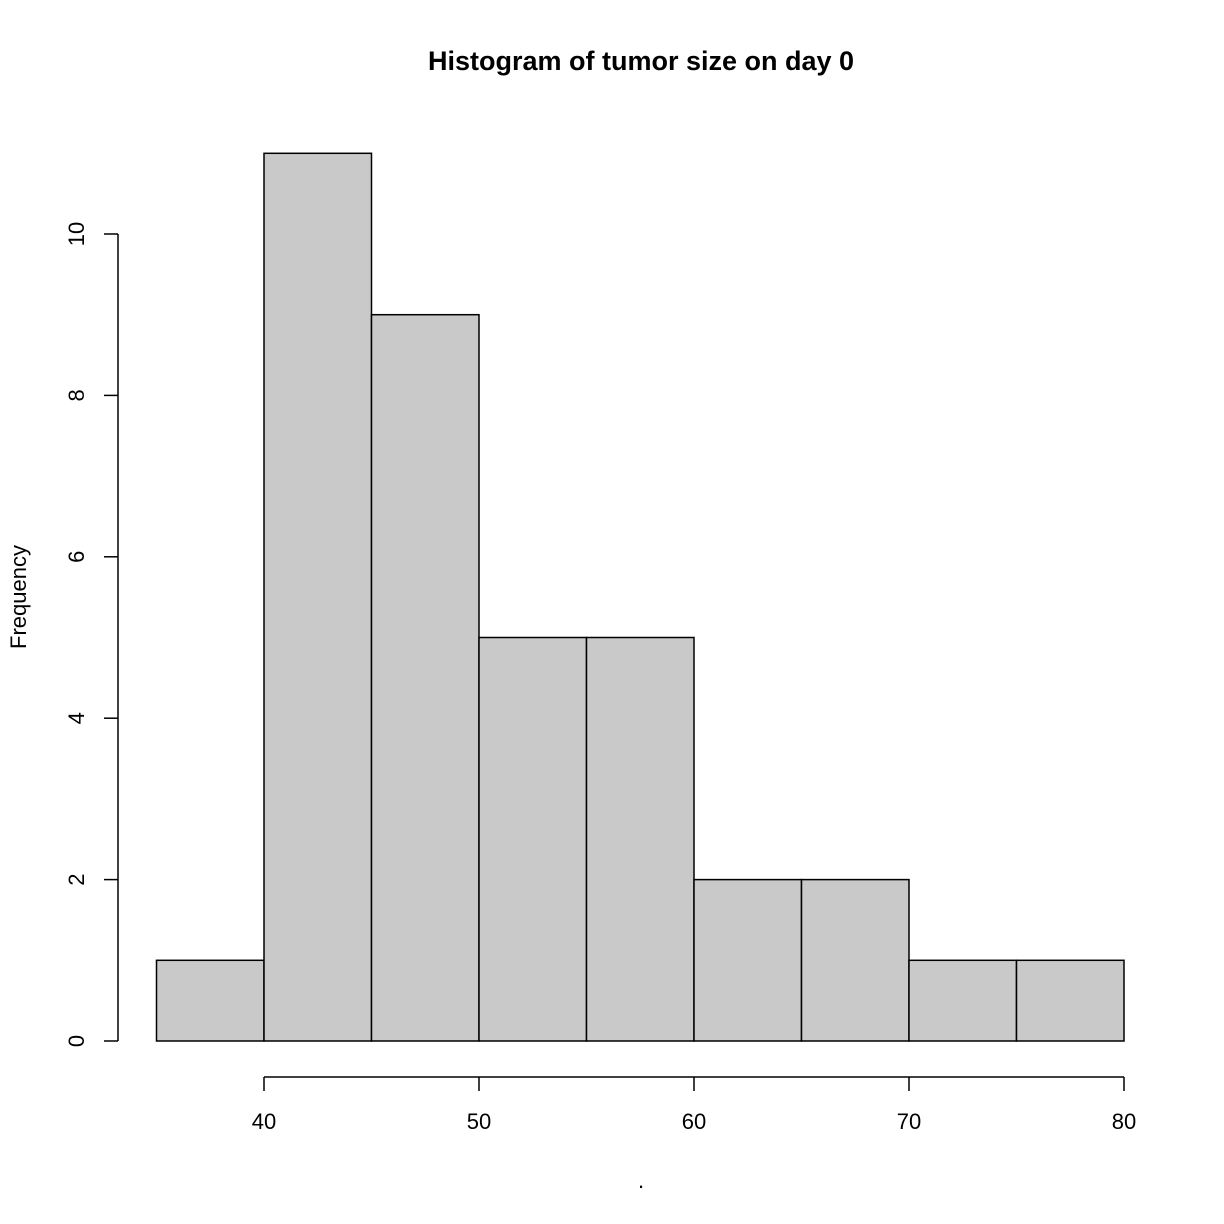 This screenshot has width=1224, height=1224. What do you see at coordinates (909, 1121) in the screenshot?
I see `x-tick-label: 70` at bounding box center [909, 1121].